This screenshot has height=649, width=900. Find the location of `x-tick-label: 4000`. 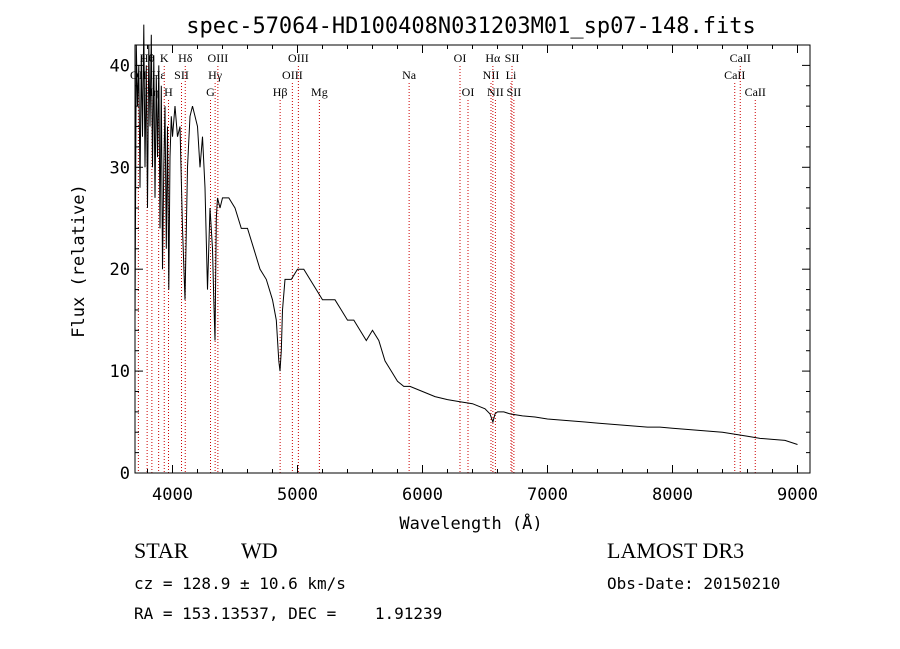

x-tick-label: 4000 is located at coordinates (172, 495).